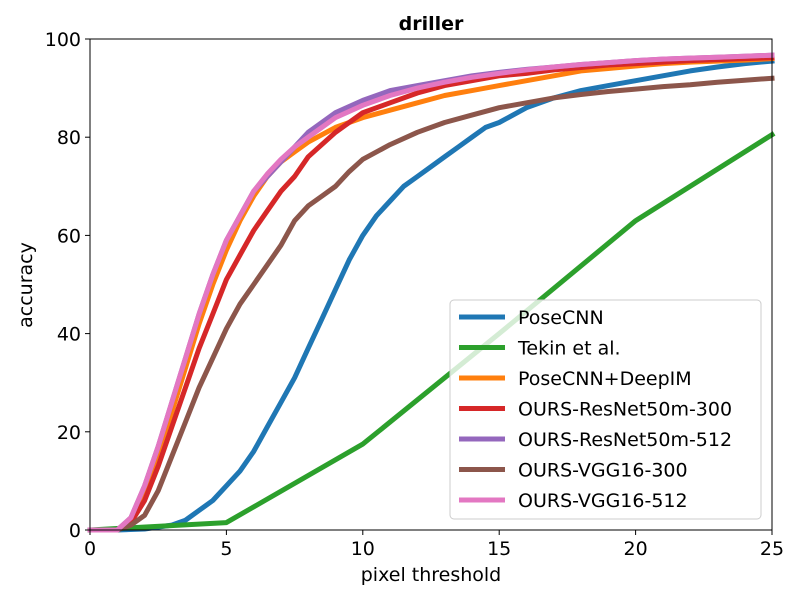 The image size is (800, 600). Describe the element at coordinates (434, 545) in the screenshot. I see `x-axis: 0 5 10 15 20 25` at that location.